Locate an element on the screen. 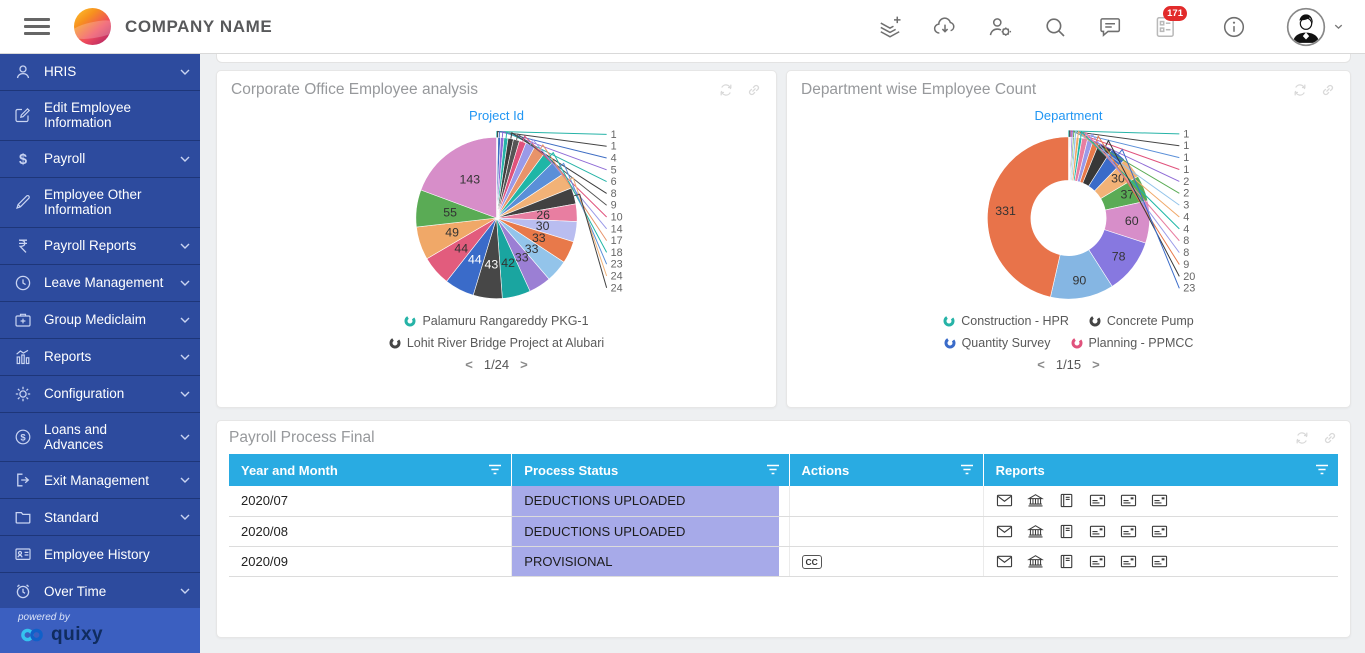 Image resolution: width=1365 pixels, height=653 pixels. slice-value-label: 1 is located at coordinates (614, 135).